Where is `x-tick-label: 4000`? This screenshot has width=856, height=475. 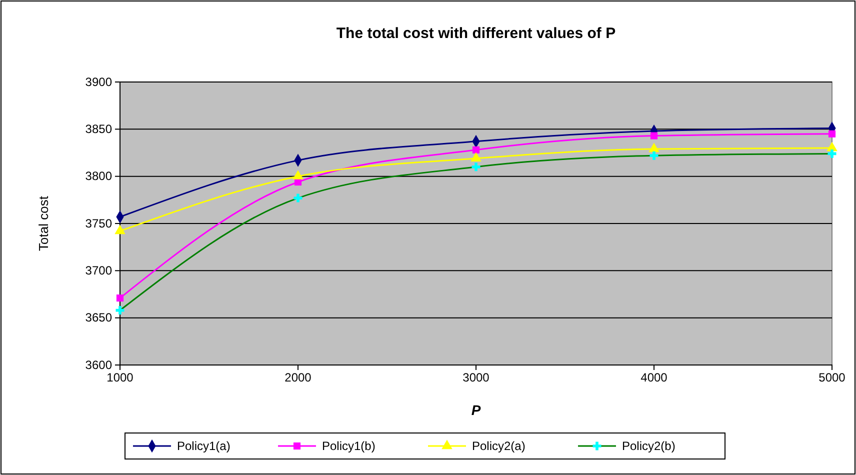
x-tick-label: 4000 is located at coordinates (654, 377).